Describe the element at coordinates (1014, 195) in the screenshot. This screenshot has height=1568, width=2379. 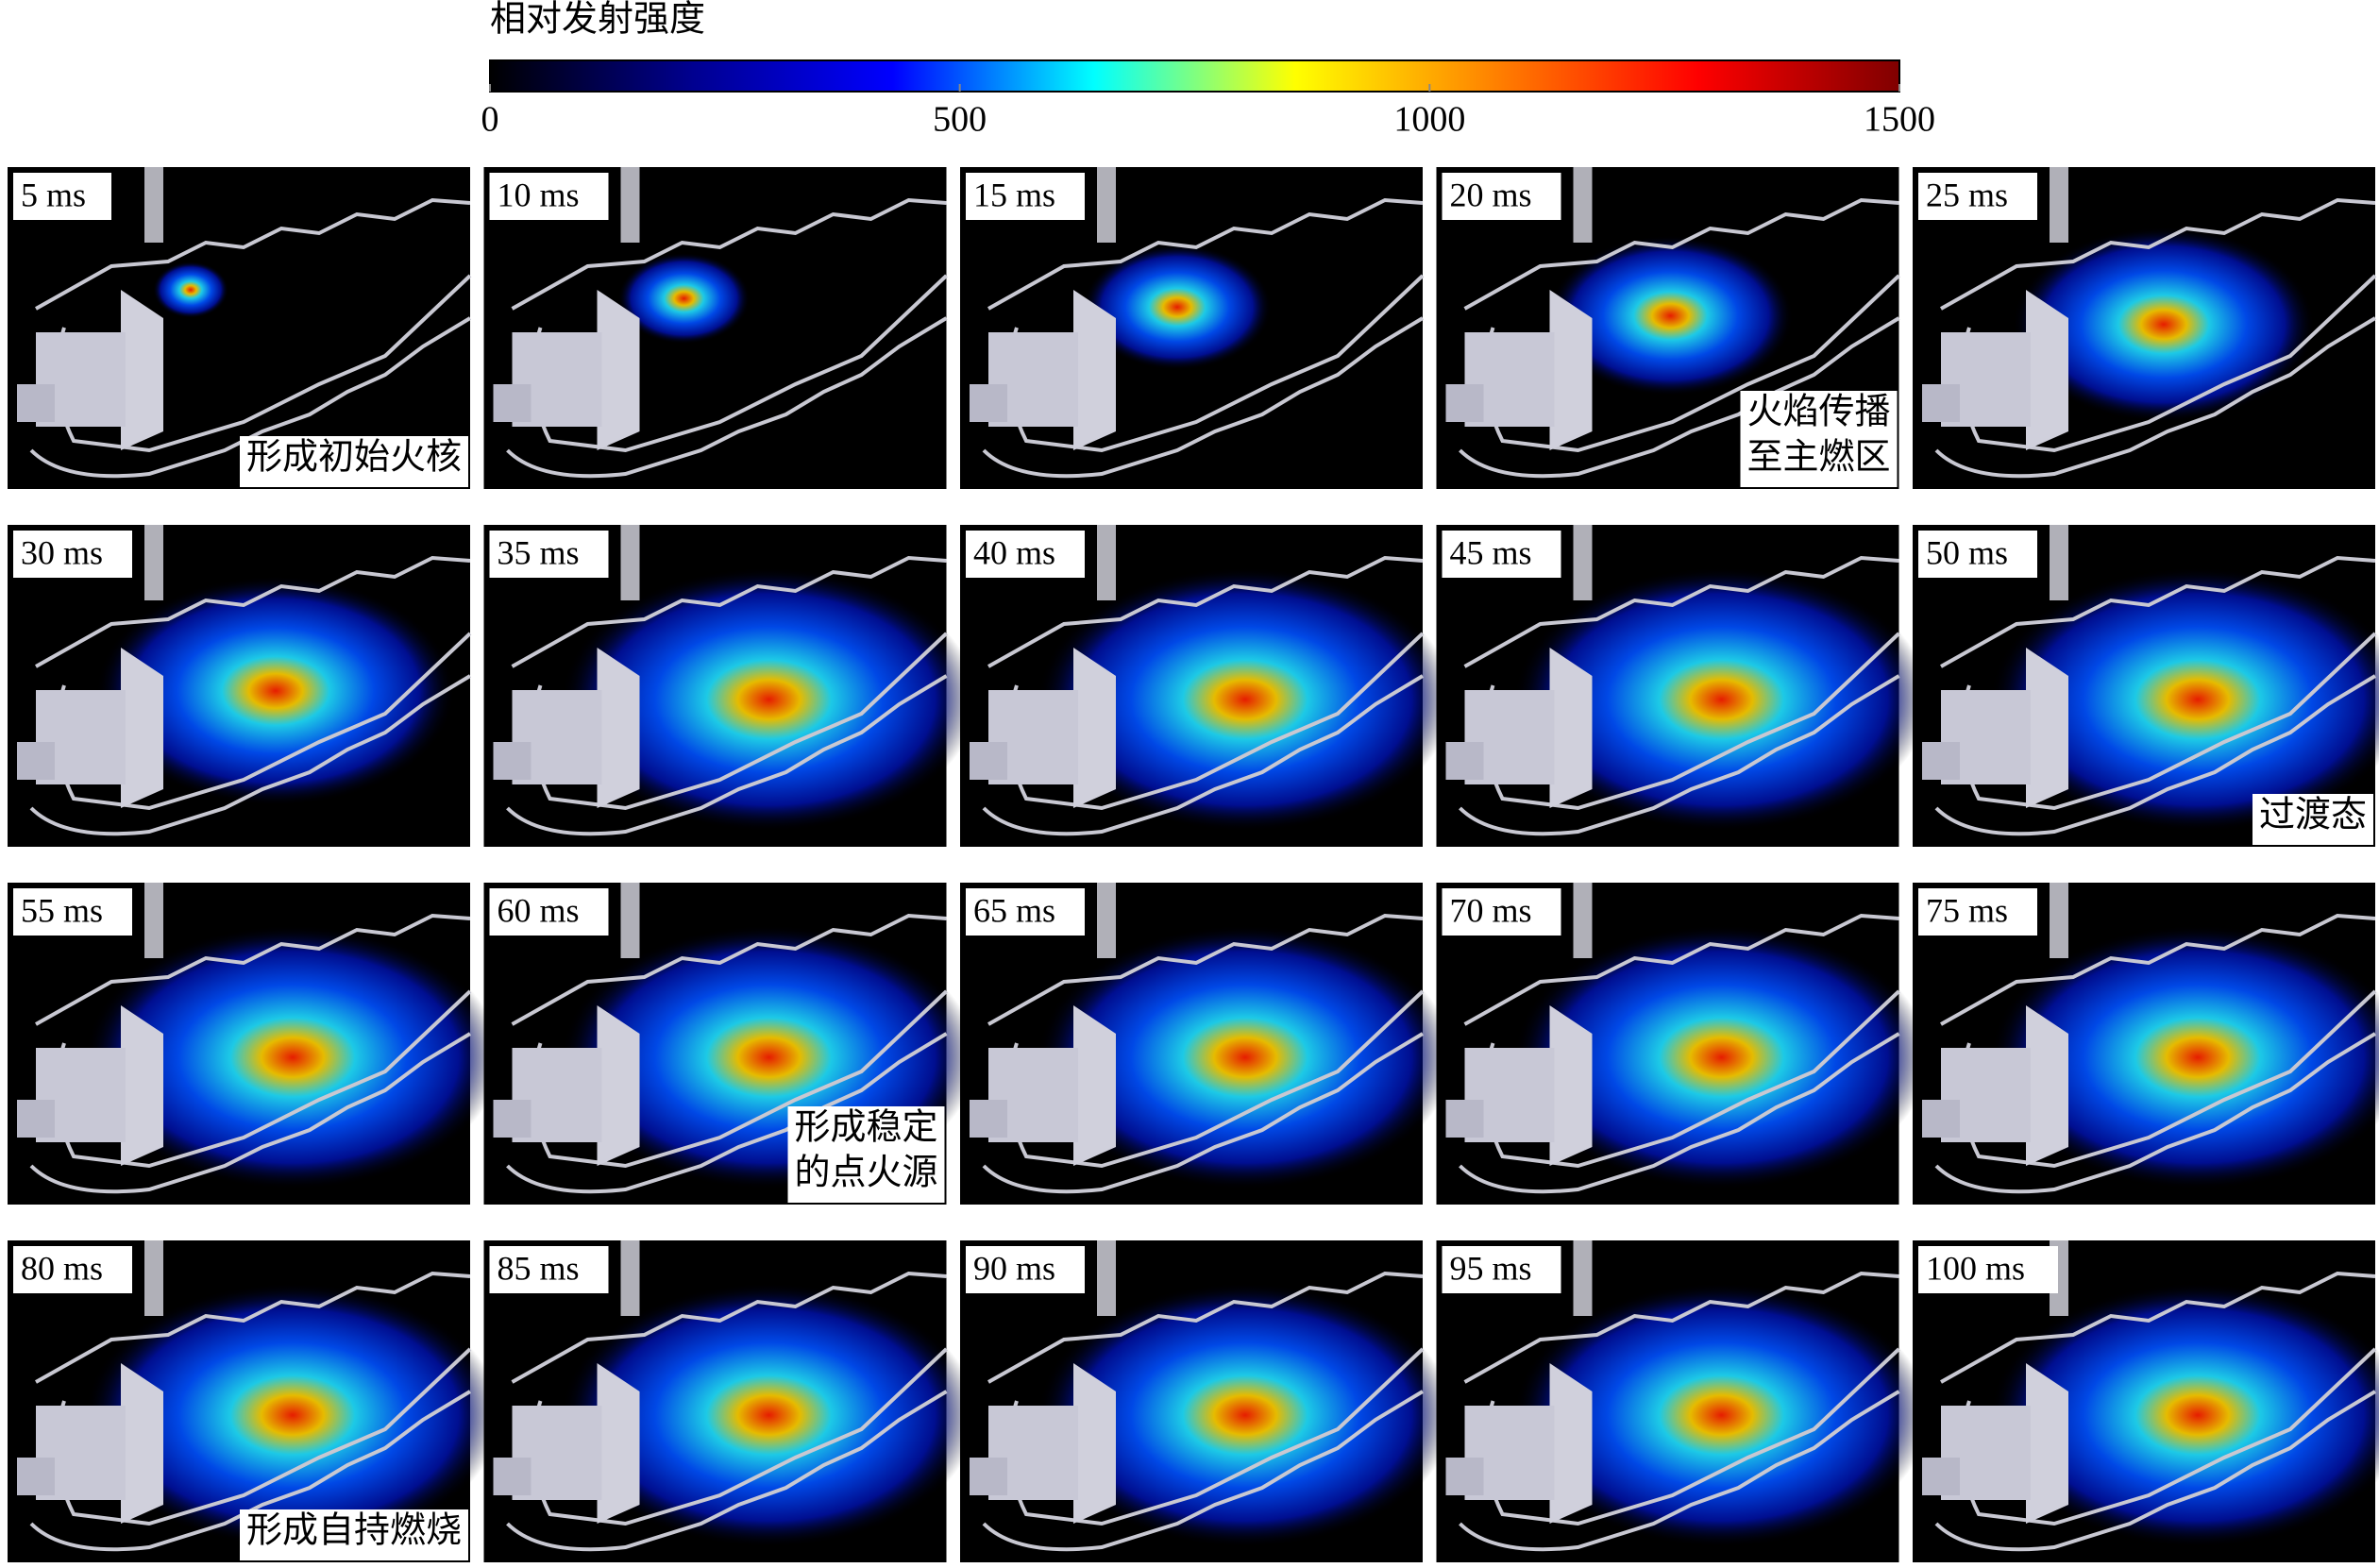
I see `time-label: 15 ms` at that location.